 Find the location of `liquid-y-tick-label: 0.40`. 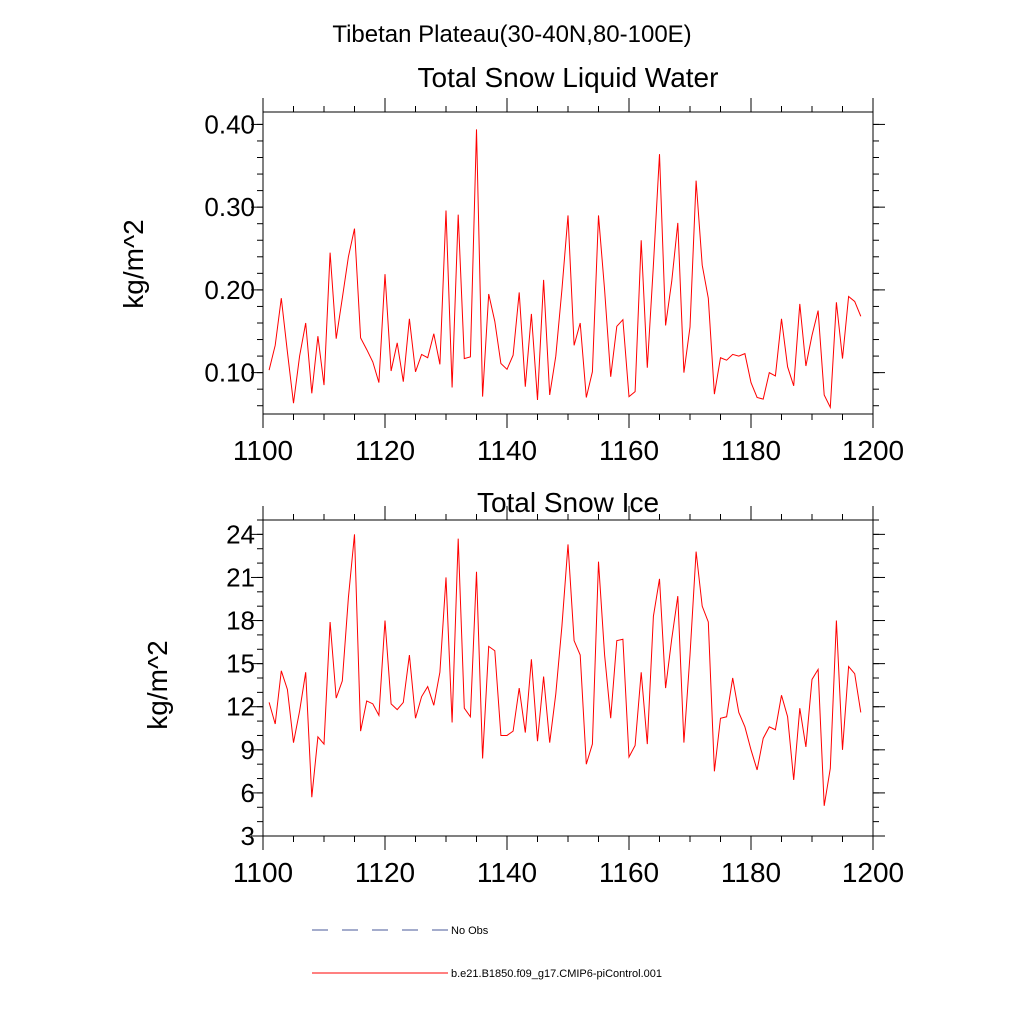

liquid-y-tick-label: 0.40 is located at coordinates (229, 124).